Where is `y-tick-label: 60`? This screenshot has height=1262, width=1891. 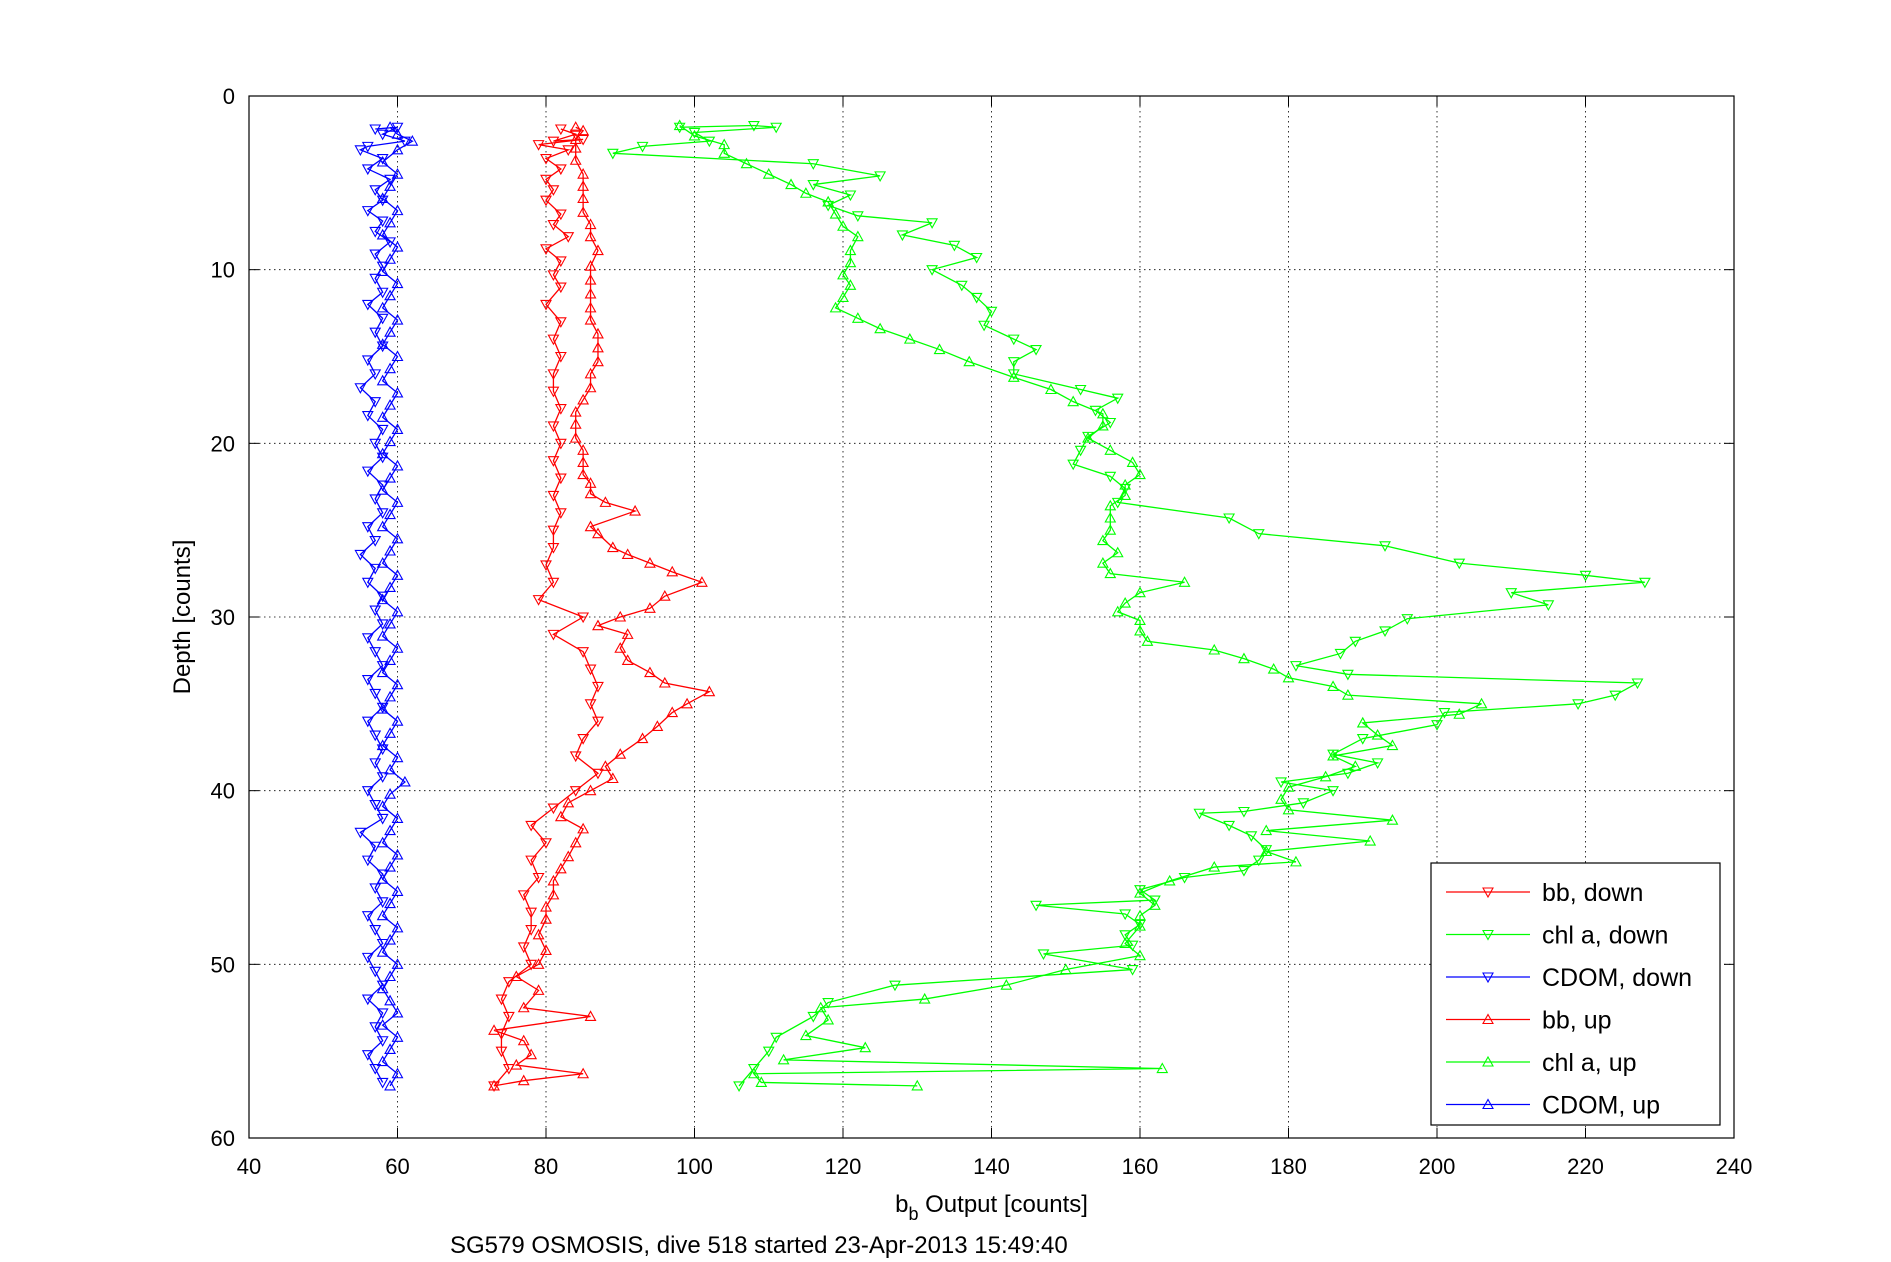 y-tick-label: 60 is located at coordinates (223, 1138).